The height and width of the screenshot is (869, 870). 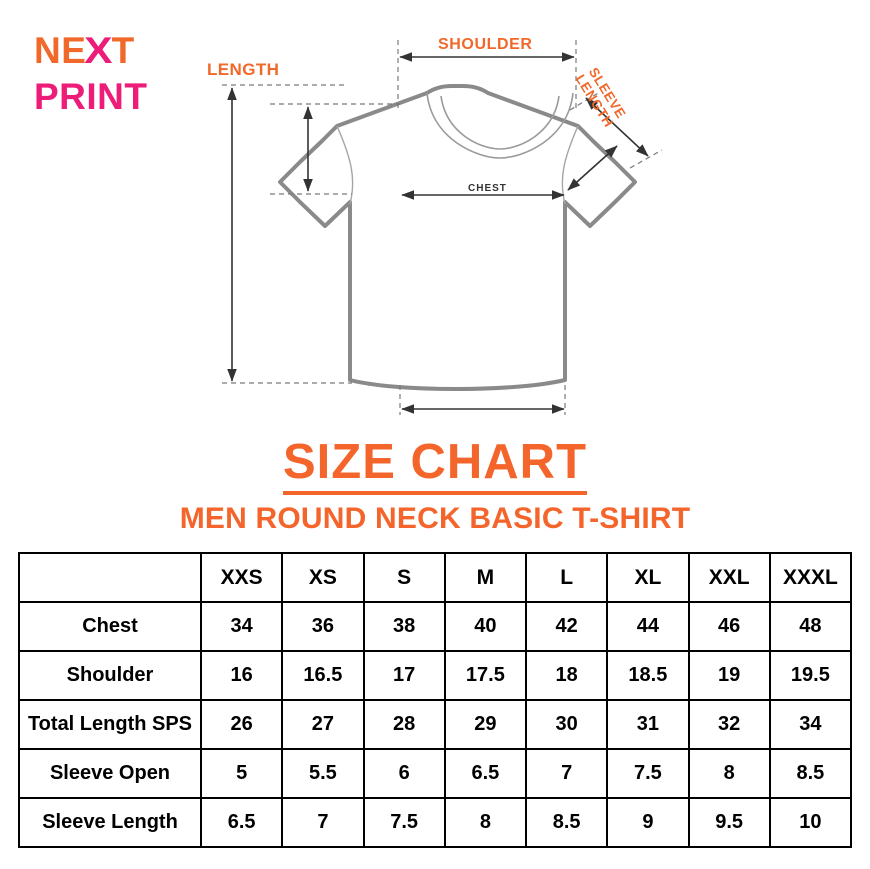 I want to click on cell-sleeve-length-m: 8, so click(x=485, y=822).